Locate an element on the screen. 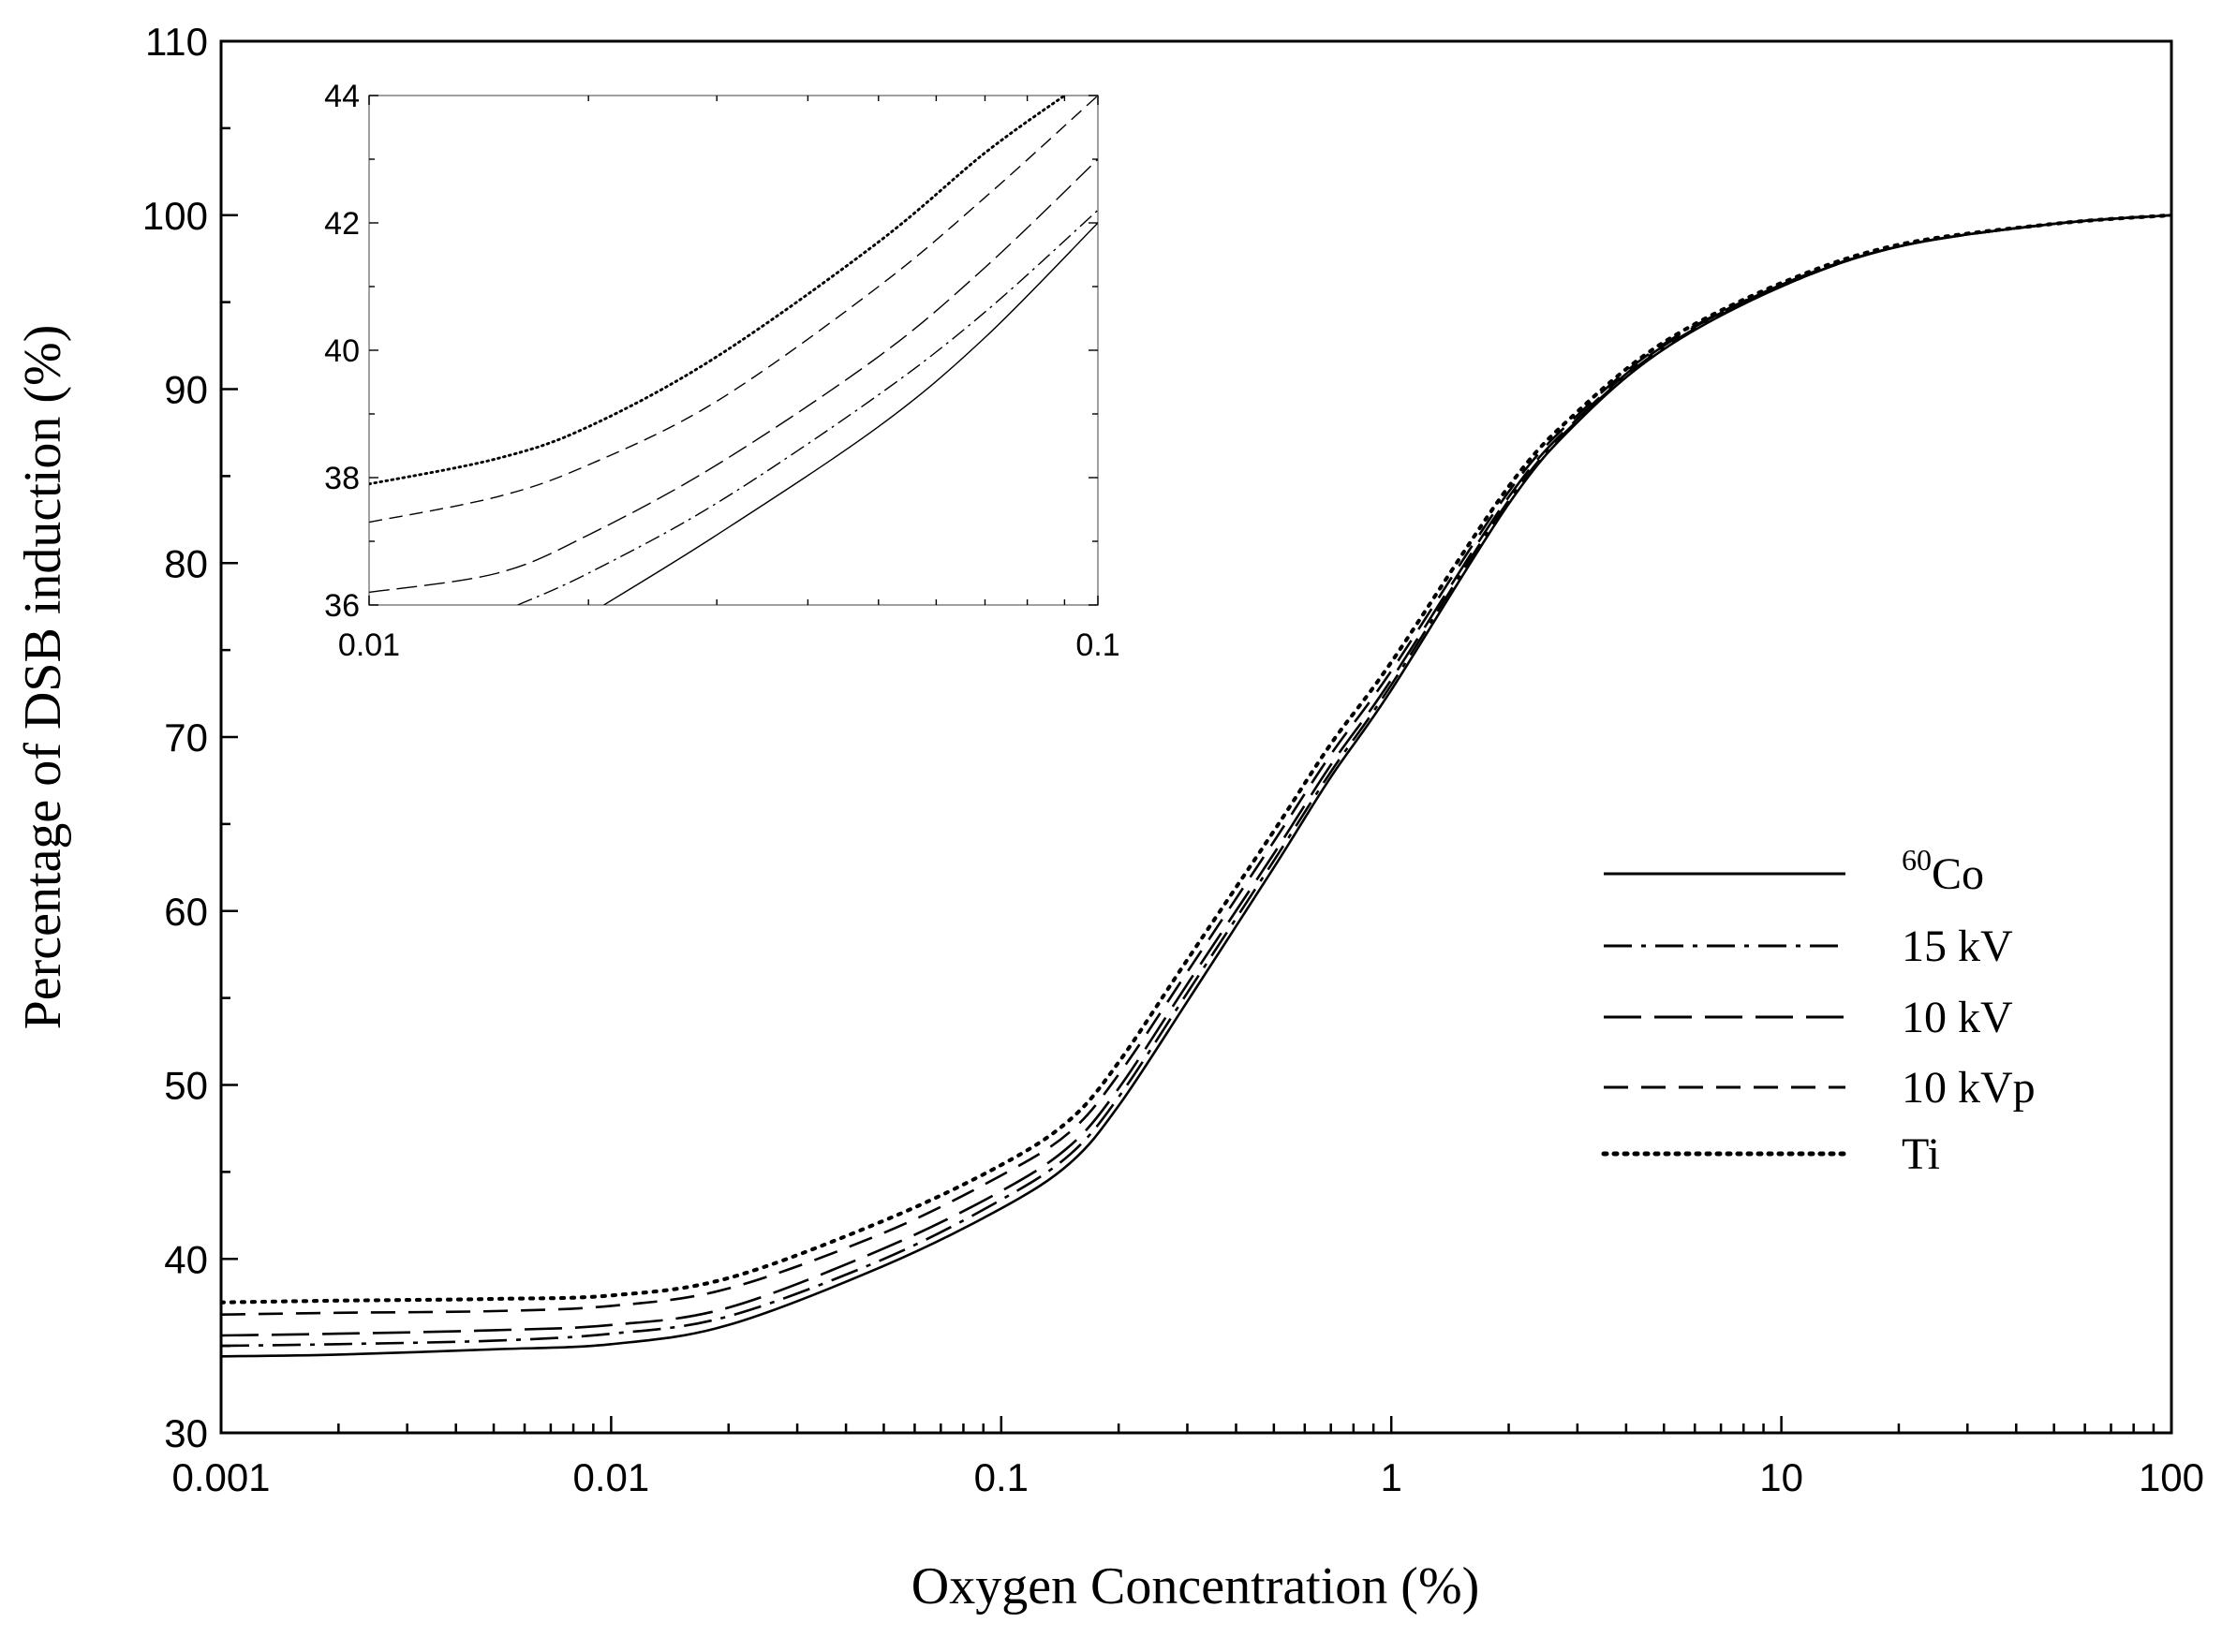 The image size is (2237, 1652). main-y-tick-label: 40 is located at coordinates (186, 1259).